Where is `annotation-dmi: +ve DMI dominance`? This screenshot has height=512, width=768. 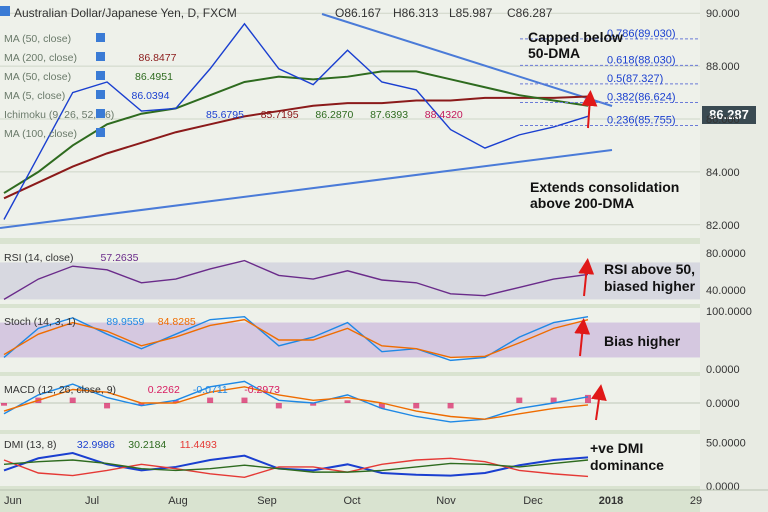 annotation-dmi: +ve DMI dominance is located at coordinates (627, 456).